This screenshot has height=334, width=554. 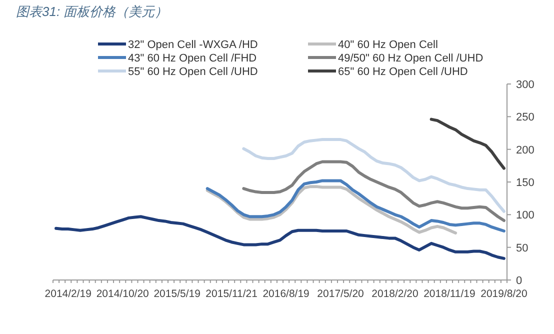 What do you see at coordinates (450, 294) in the screenshot?
I see `x-tick-label: 2018/11/19` at bounding box center [450, 294].